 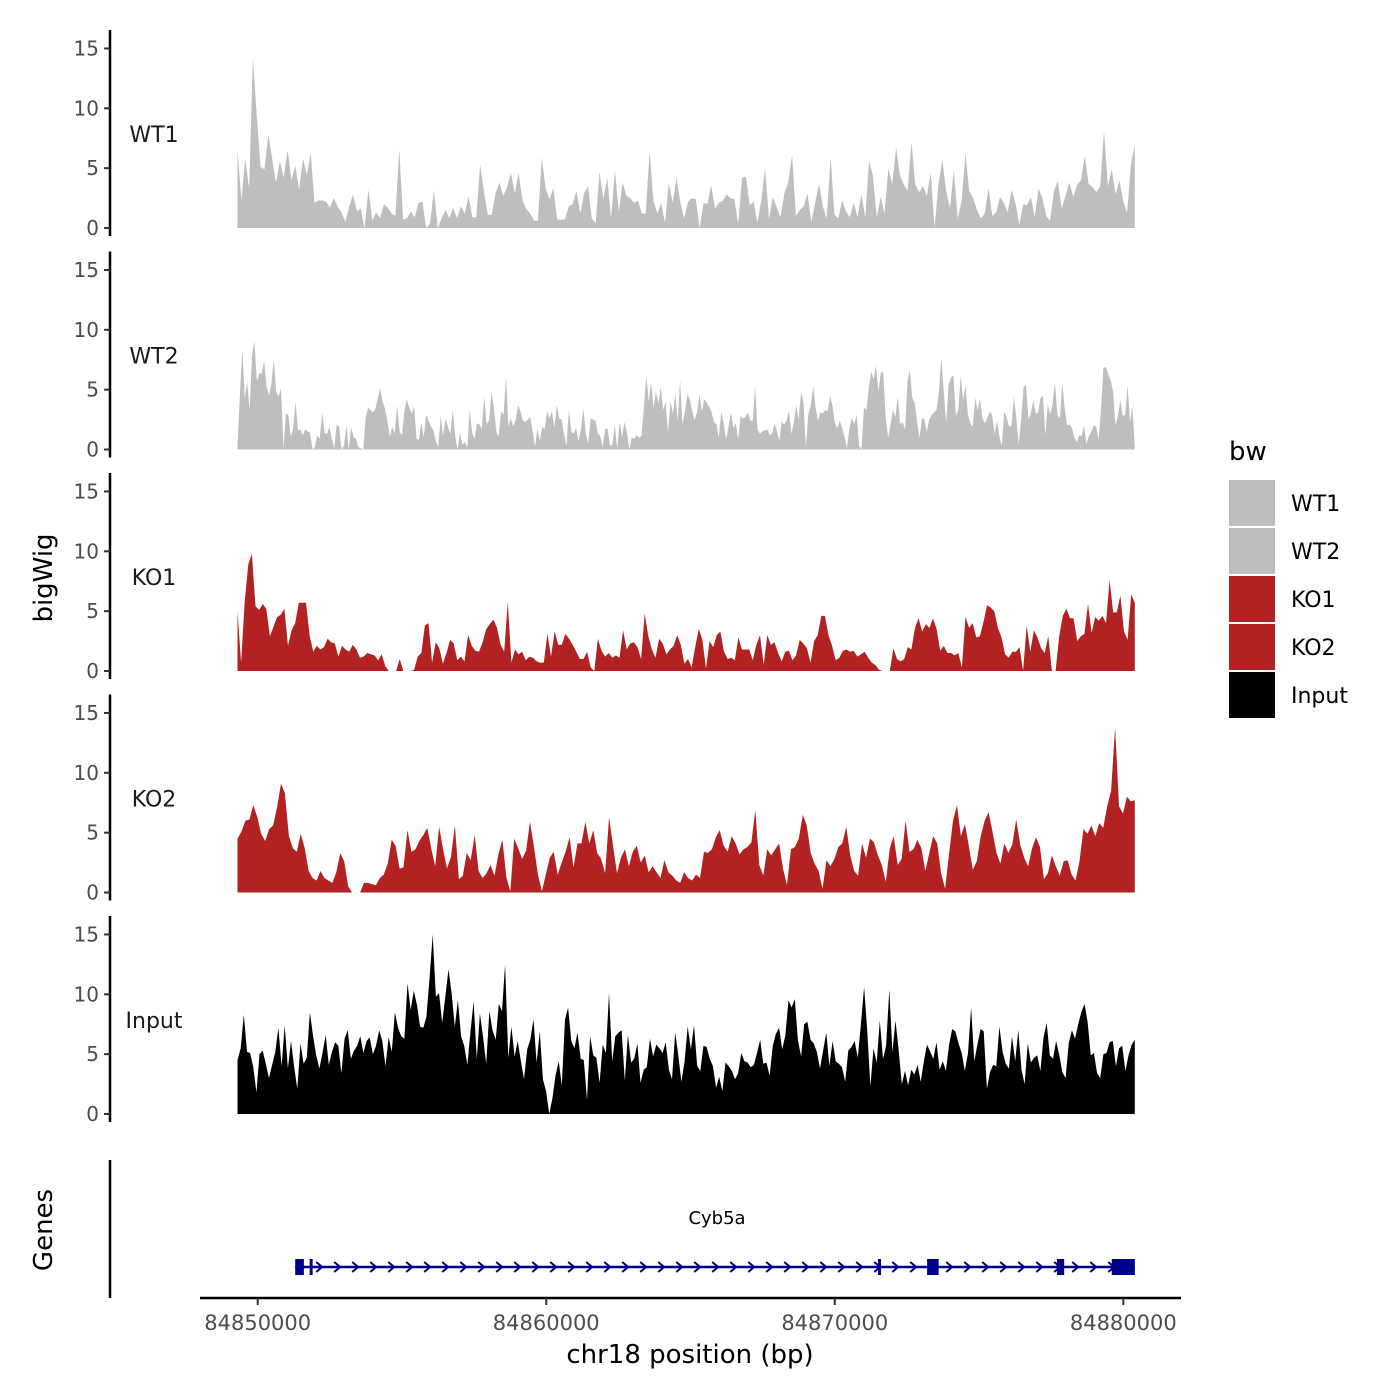 What do you see at coordinates (1248, 452) in the screenshot?
I see `legend-title: bw` at bounding box center [1248, 452].